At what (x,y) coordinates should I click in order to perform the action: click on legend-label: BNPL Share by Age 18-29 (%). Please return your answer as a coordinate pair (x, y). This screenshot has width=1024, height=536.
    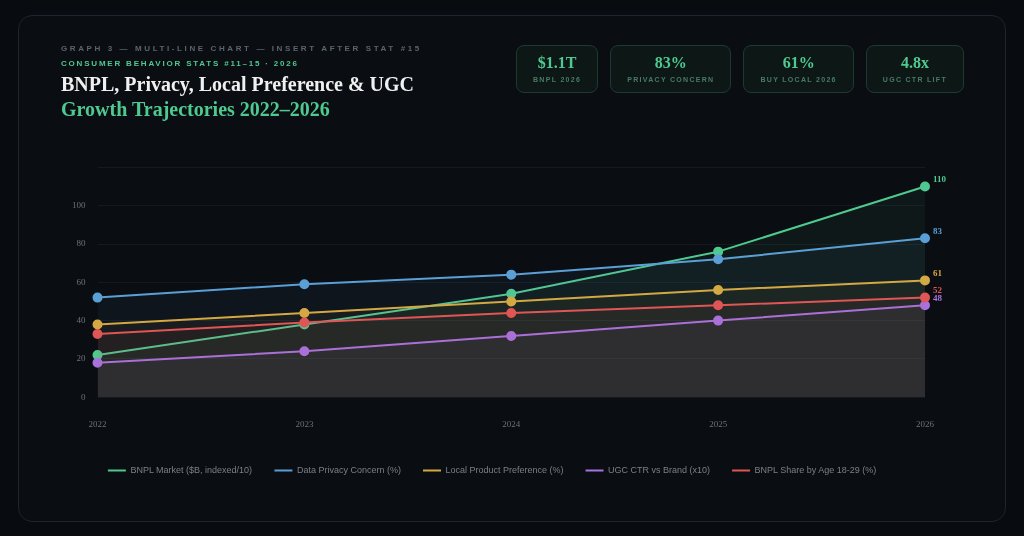
    Looking at the image, I should click on (815, 469).